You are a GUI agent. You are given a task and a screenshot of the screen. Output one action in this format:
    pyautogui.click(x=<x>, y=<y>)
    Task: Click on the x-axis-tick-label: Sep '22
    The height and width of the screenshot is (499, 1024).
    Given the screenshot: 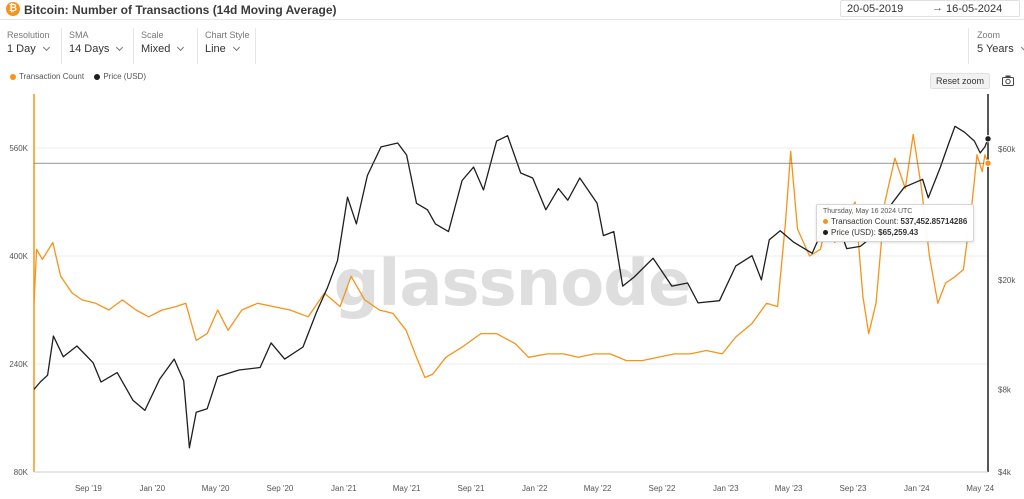 What is the action you would take?
    pyautogui.click(x=662, y=488)
    